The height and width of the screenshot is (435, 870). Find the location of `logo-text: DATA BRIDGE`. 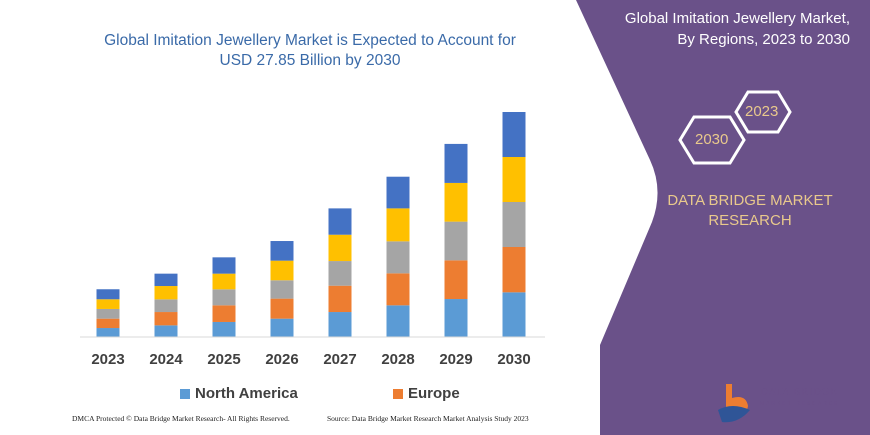

logo-text: DATA BRIDGE is located at coordinates (799, 392).